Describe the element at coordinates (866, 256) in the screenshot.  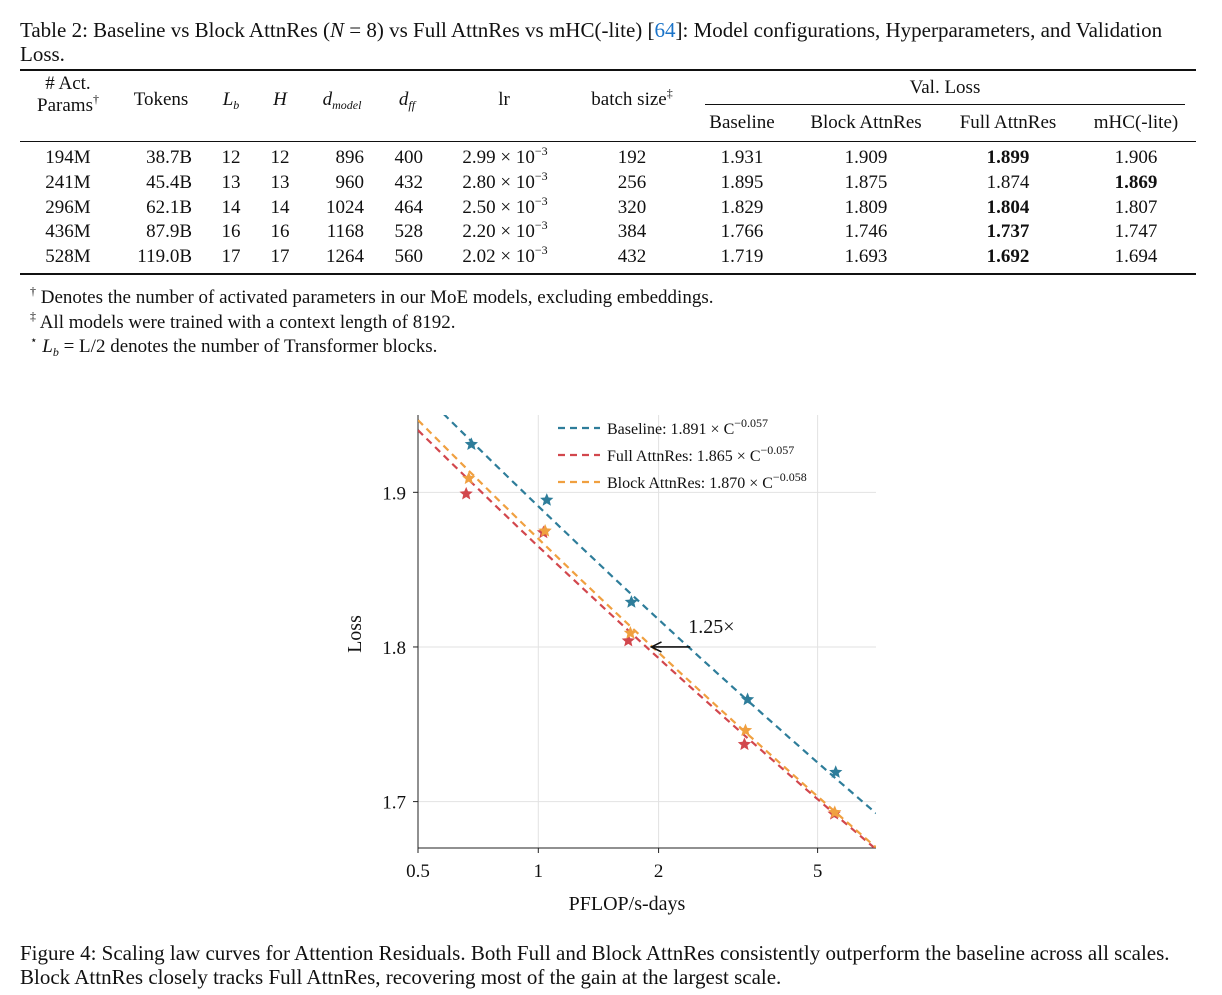
I see `cell-block: 1.693` at that location.